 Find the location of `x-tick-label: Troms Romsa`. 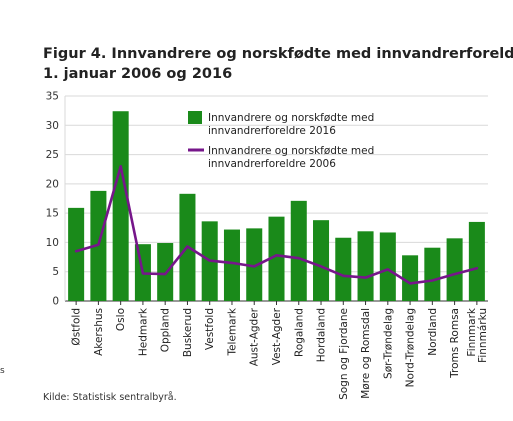

x-tick-label: Troms Romsa is located at coordinates (455, 343).